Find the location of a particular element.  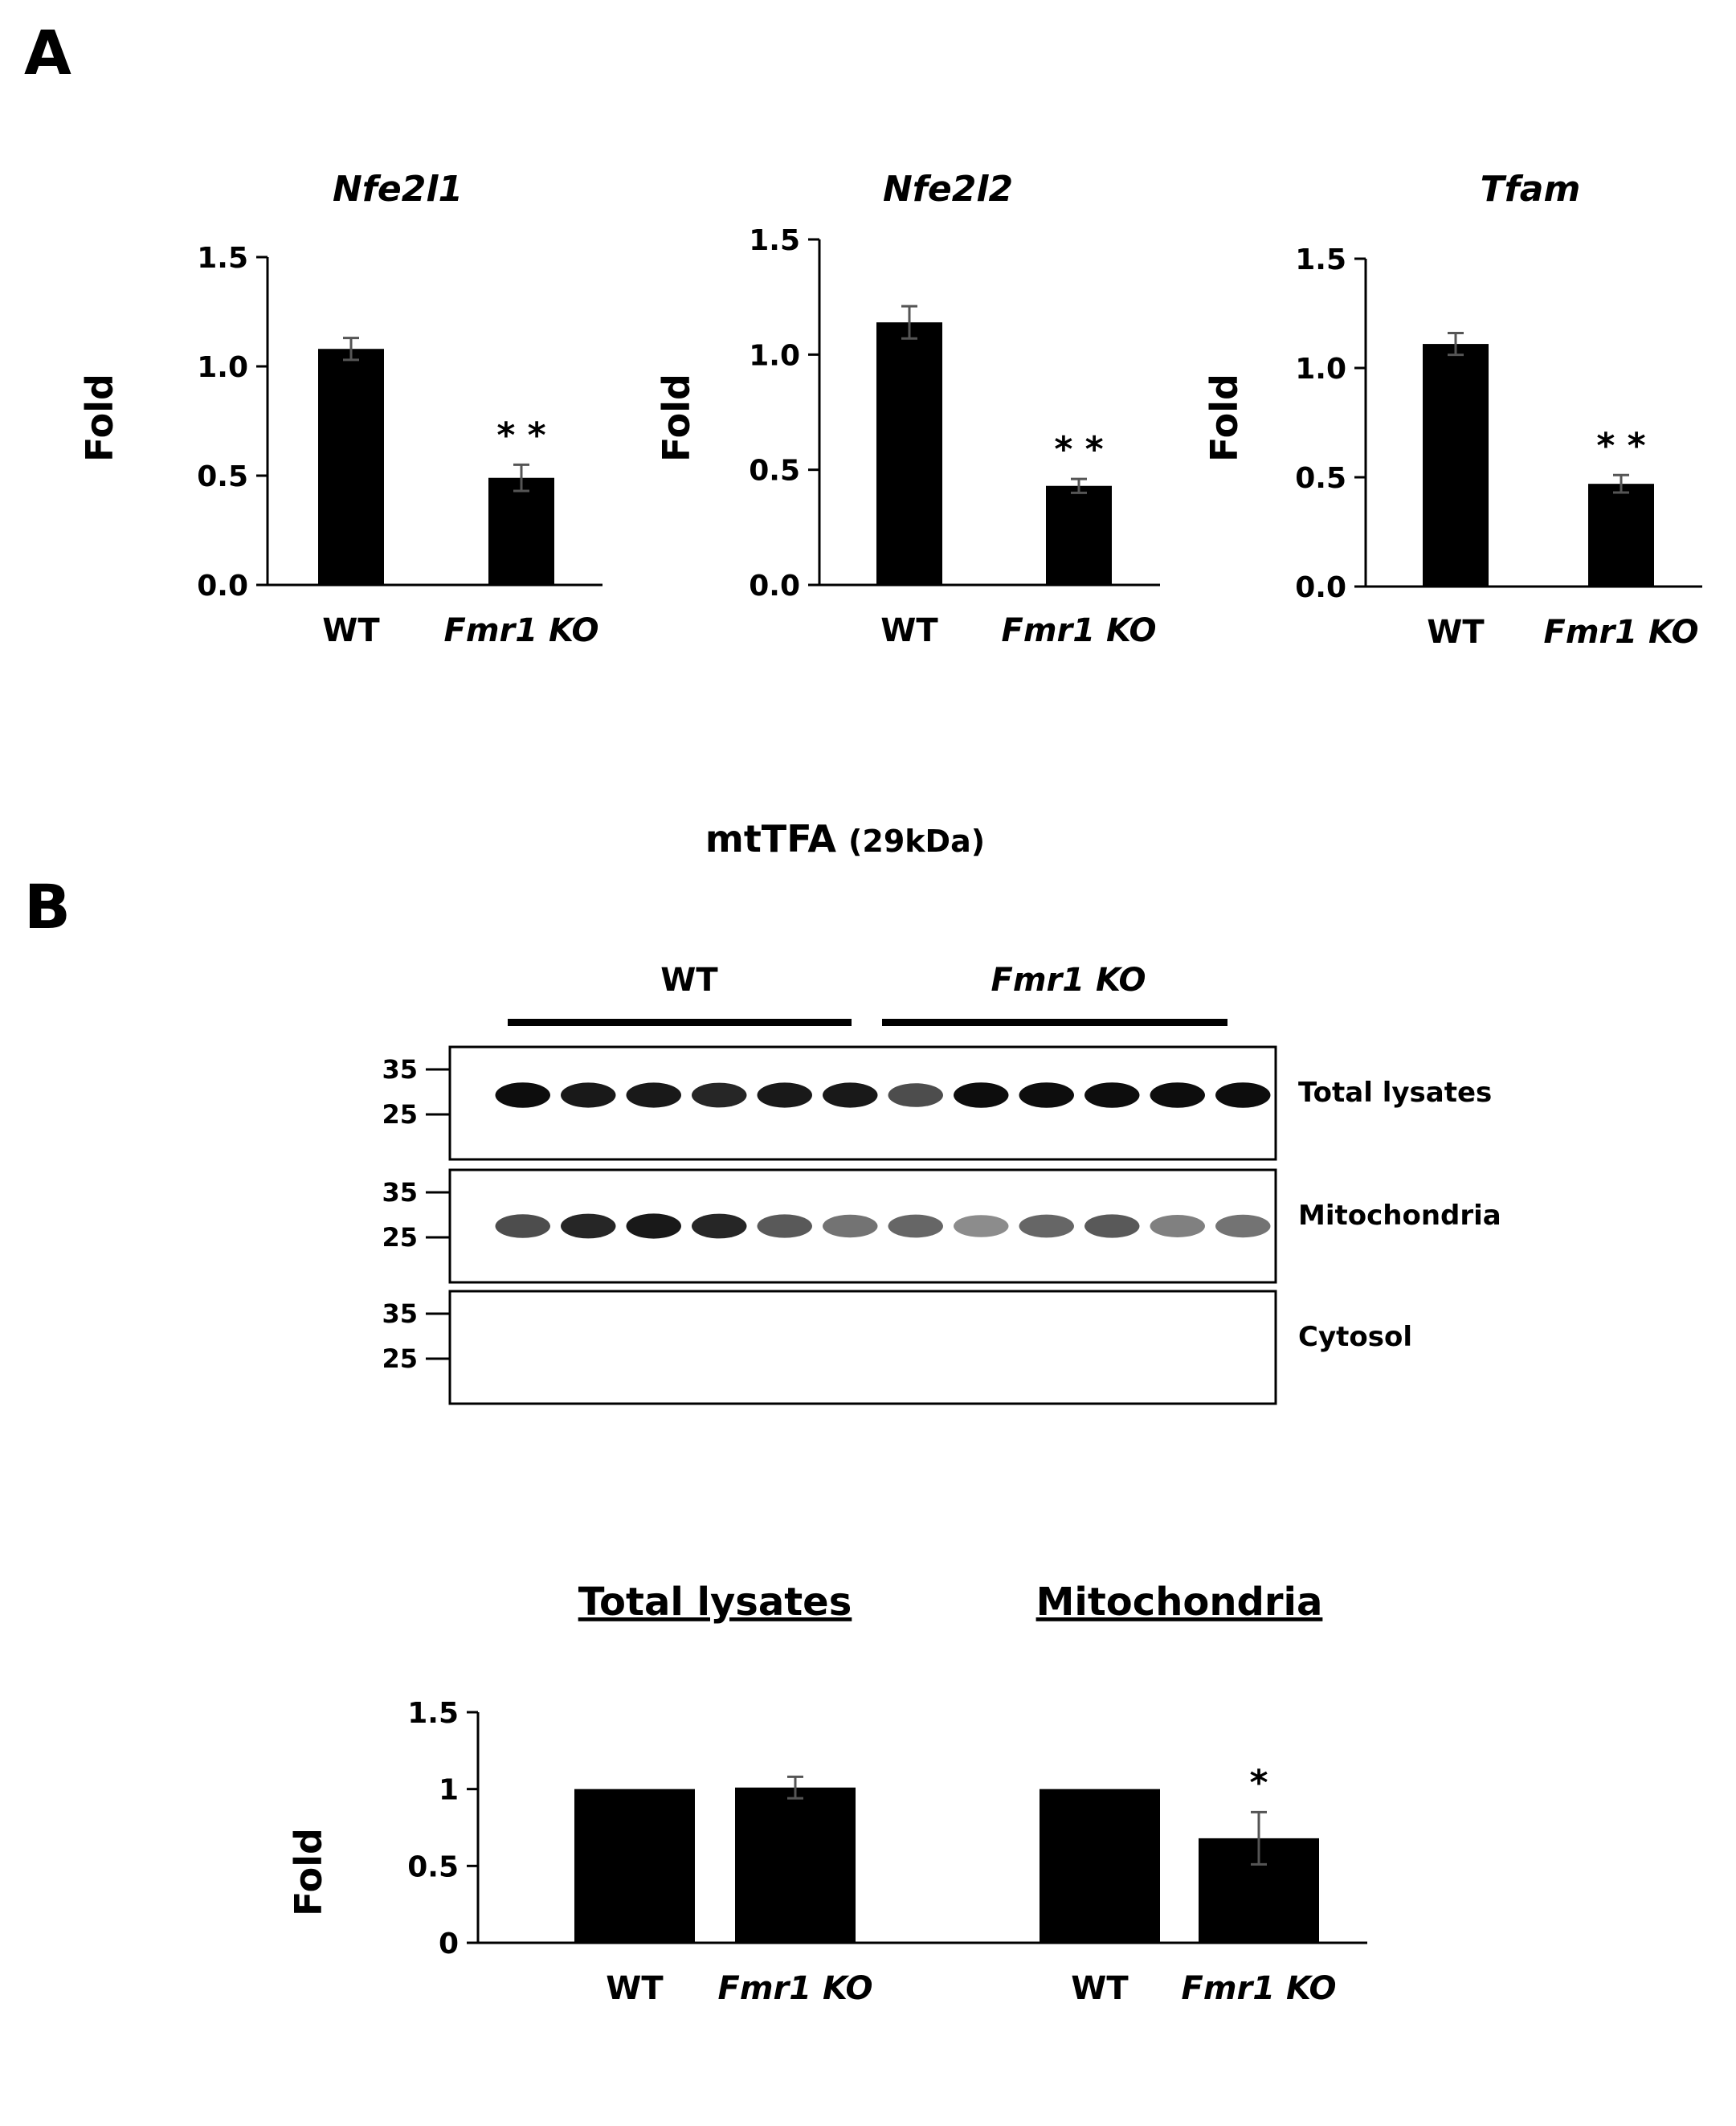

chart-title: Tfam is located at coordinates (1531, 189).